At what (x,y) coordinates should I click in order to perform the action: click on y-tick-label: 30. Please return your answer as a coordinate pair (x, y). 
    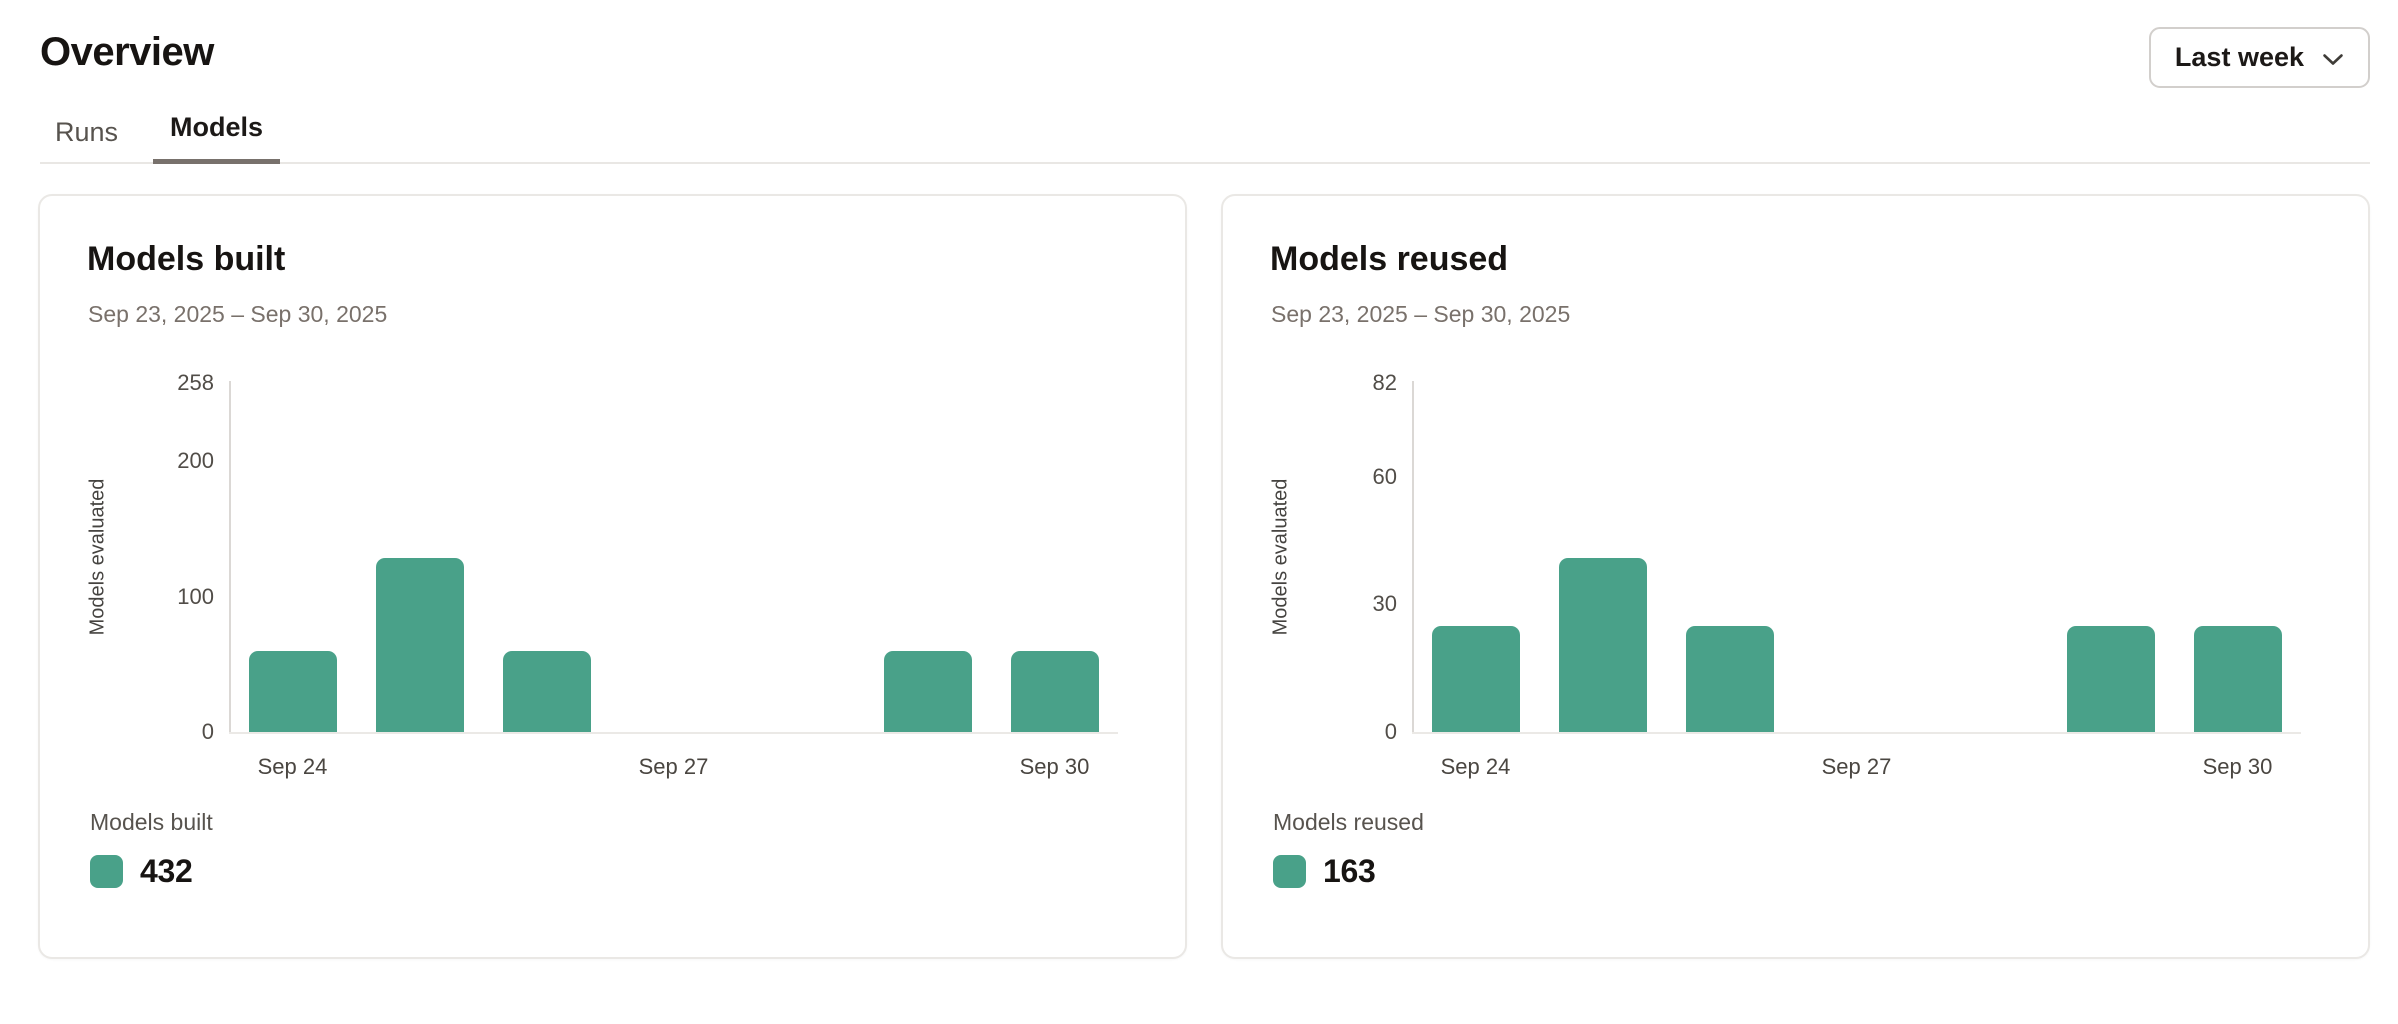
    Looking at the image, I should click on (1384, 604).